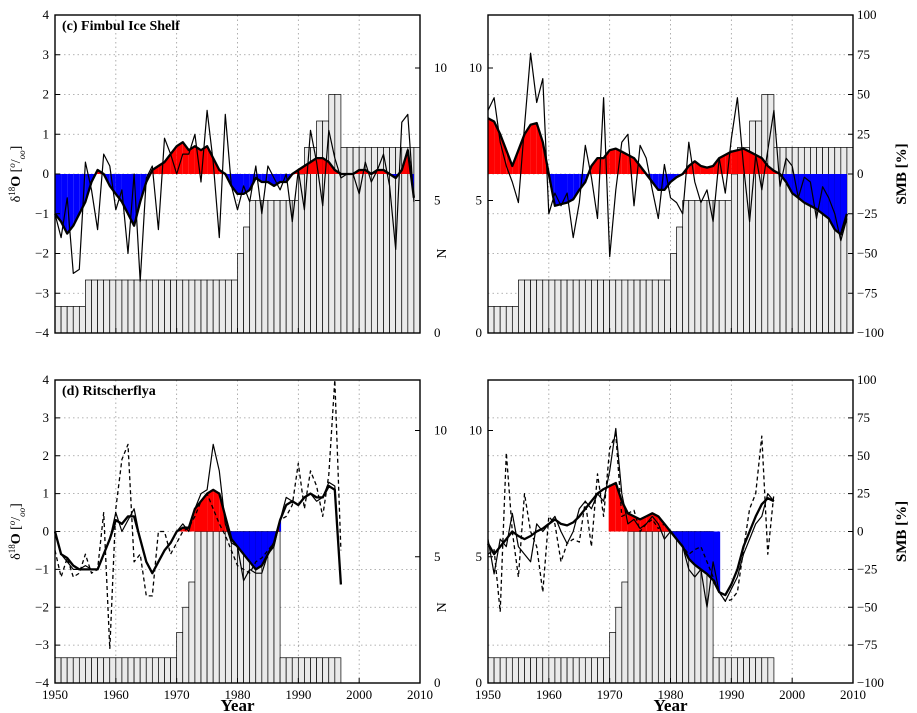 The width and height of the screenshot is (917, 713). I want to click on d-left-ytick-label: 3, so click(46, 417).